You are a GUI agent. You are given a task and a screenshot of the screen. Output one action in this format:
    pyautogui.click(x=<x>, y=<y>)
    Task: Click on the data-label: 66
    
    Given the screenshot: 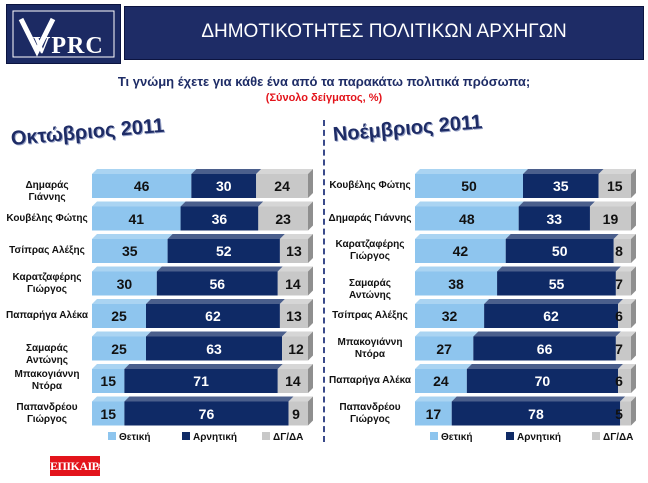 What is the action you would take?
    pyautogui.click(x=544, y=348)
    